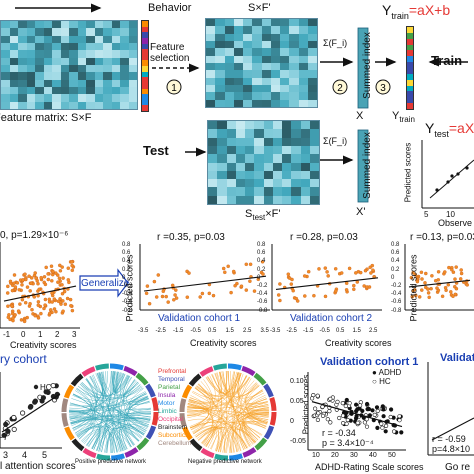 Image resolution: width=474 pixels, height=474 pixels. Describe the element at coordinates (223, 268) in the screenshot. I see `cohort1-scatter-point` at that location.